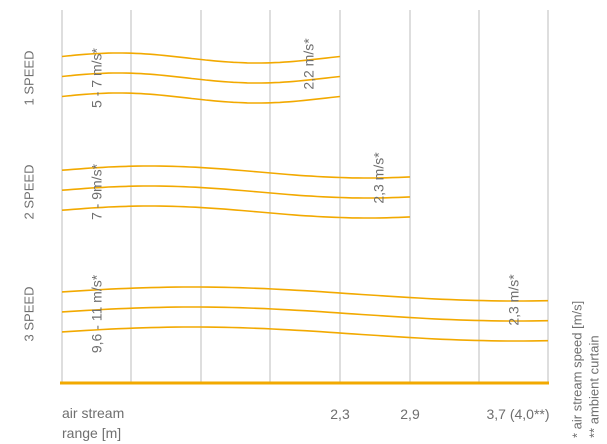 This screenshot has width=607, height=444. What do you see at coordinates (28, 78) in the screenshot?
I see `series-label-speed1: 1 SPEED` at bounding box center [28, 78].